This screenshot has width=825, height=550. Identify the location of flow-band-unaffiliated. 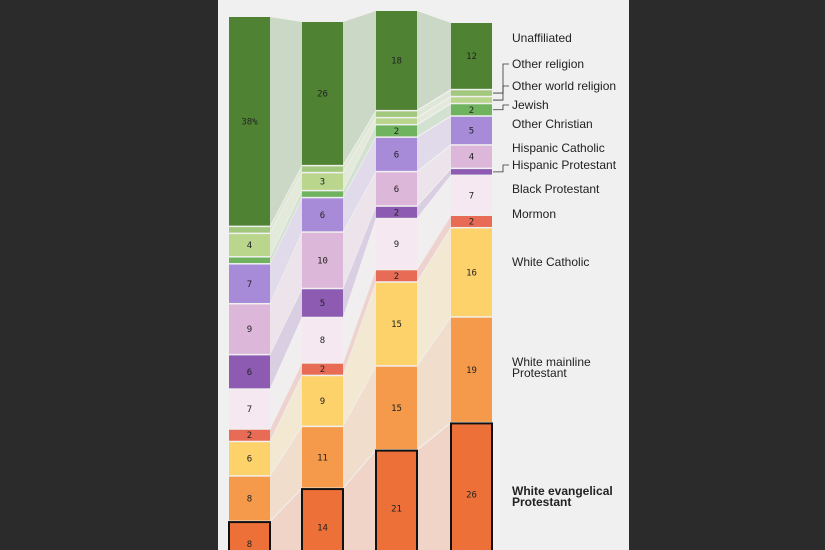
(359, 88).